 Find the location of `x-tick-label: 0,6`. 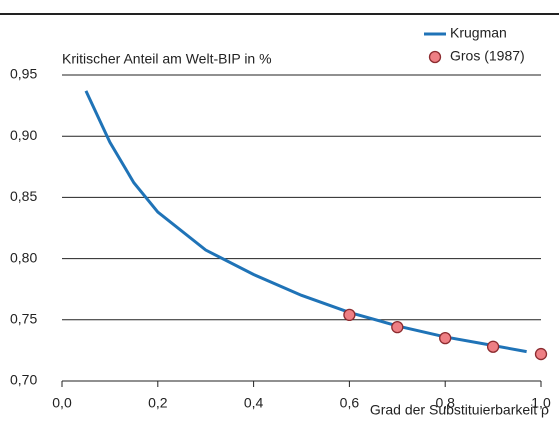

x-tick-label: 0,6 is located at coordinates (350, 403).